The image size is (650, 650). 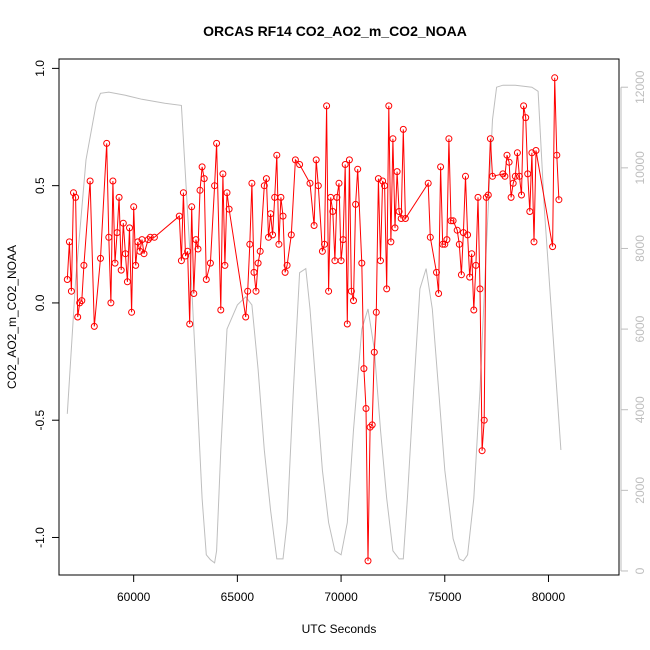 I want to click on y2-tick-label: 2000, so click(x=640, y=490).